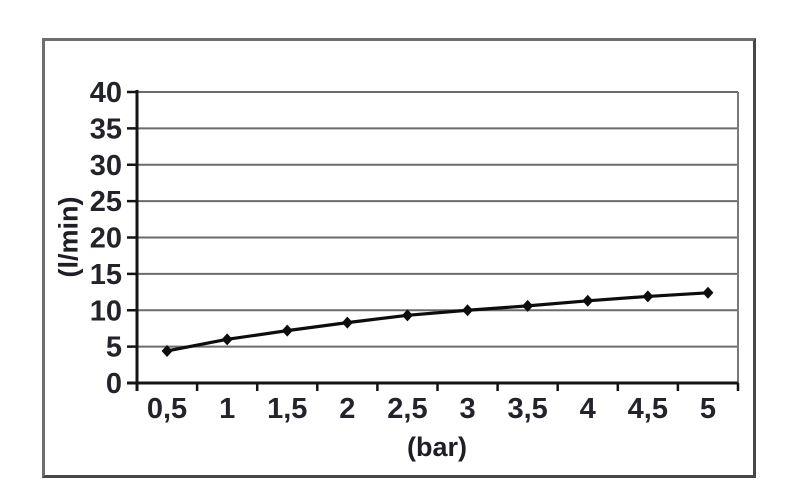 The image size is (800, 502). I want to click on y-tick-label: 35, so click(106, 129).